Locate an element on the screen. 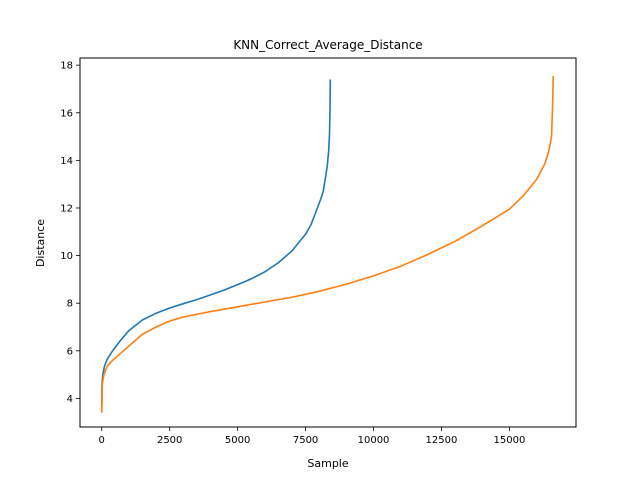 The width and height of the screenshot is (640, 480). y-tick-label: 14 is located at coordinates (66, 161).